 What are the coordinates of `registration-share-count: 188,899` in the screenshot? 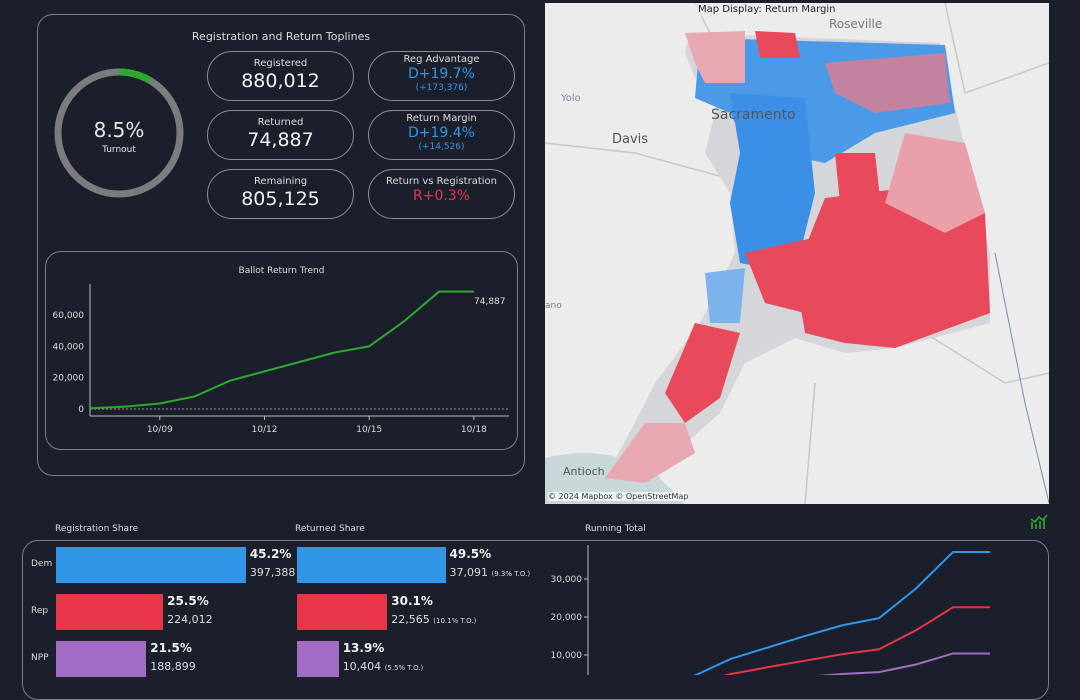 It's located at (173, 666).